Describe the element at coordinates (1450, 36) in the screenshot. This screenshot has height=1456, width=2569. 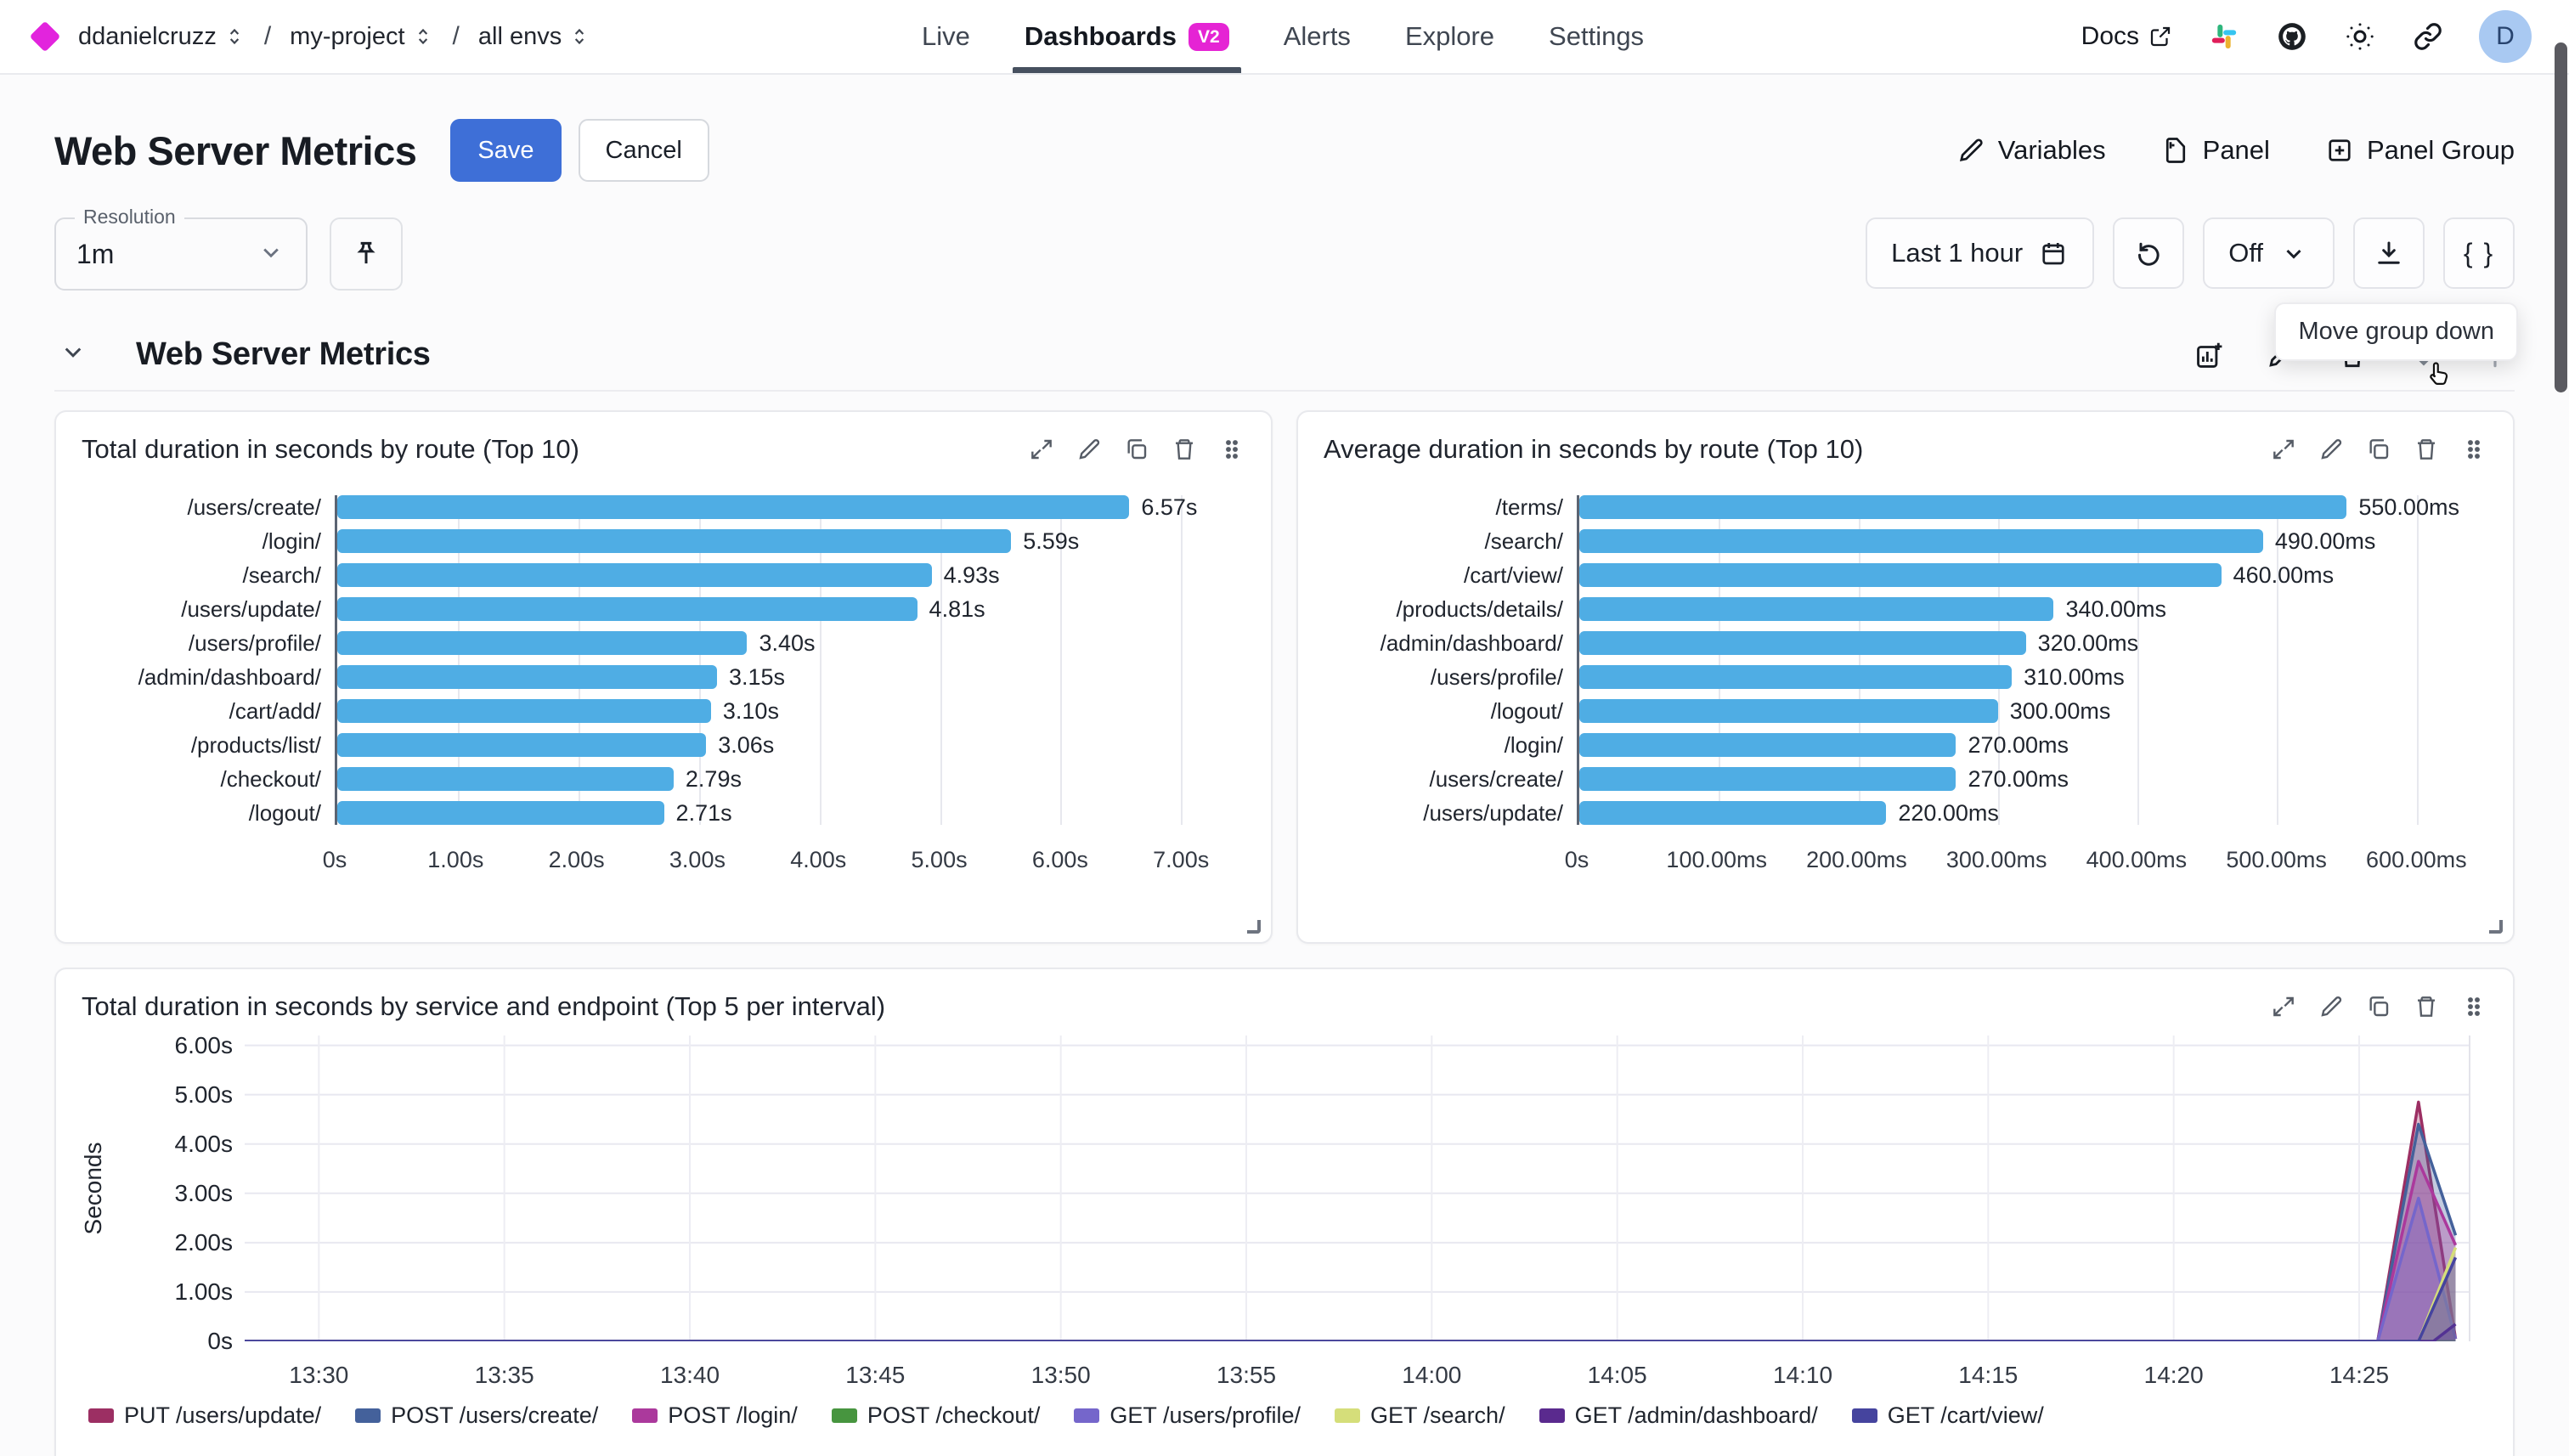
I see `nav-tab-explore: Explore` at that location.